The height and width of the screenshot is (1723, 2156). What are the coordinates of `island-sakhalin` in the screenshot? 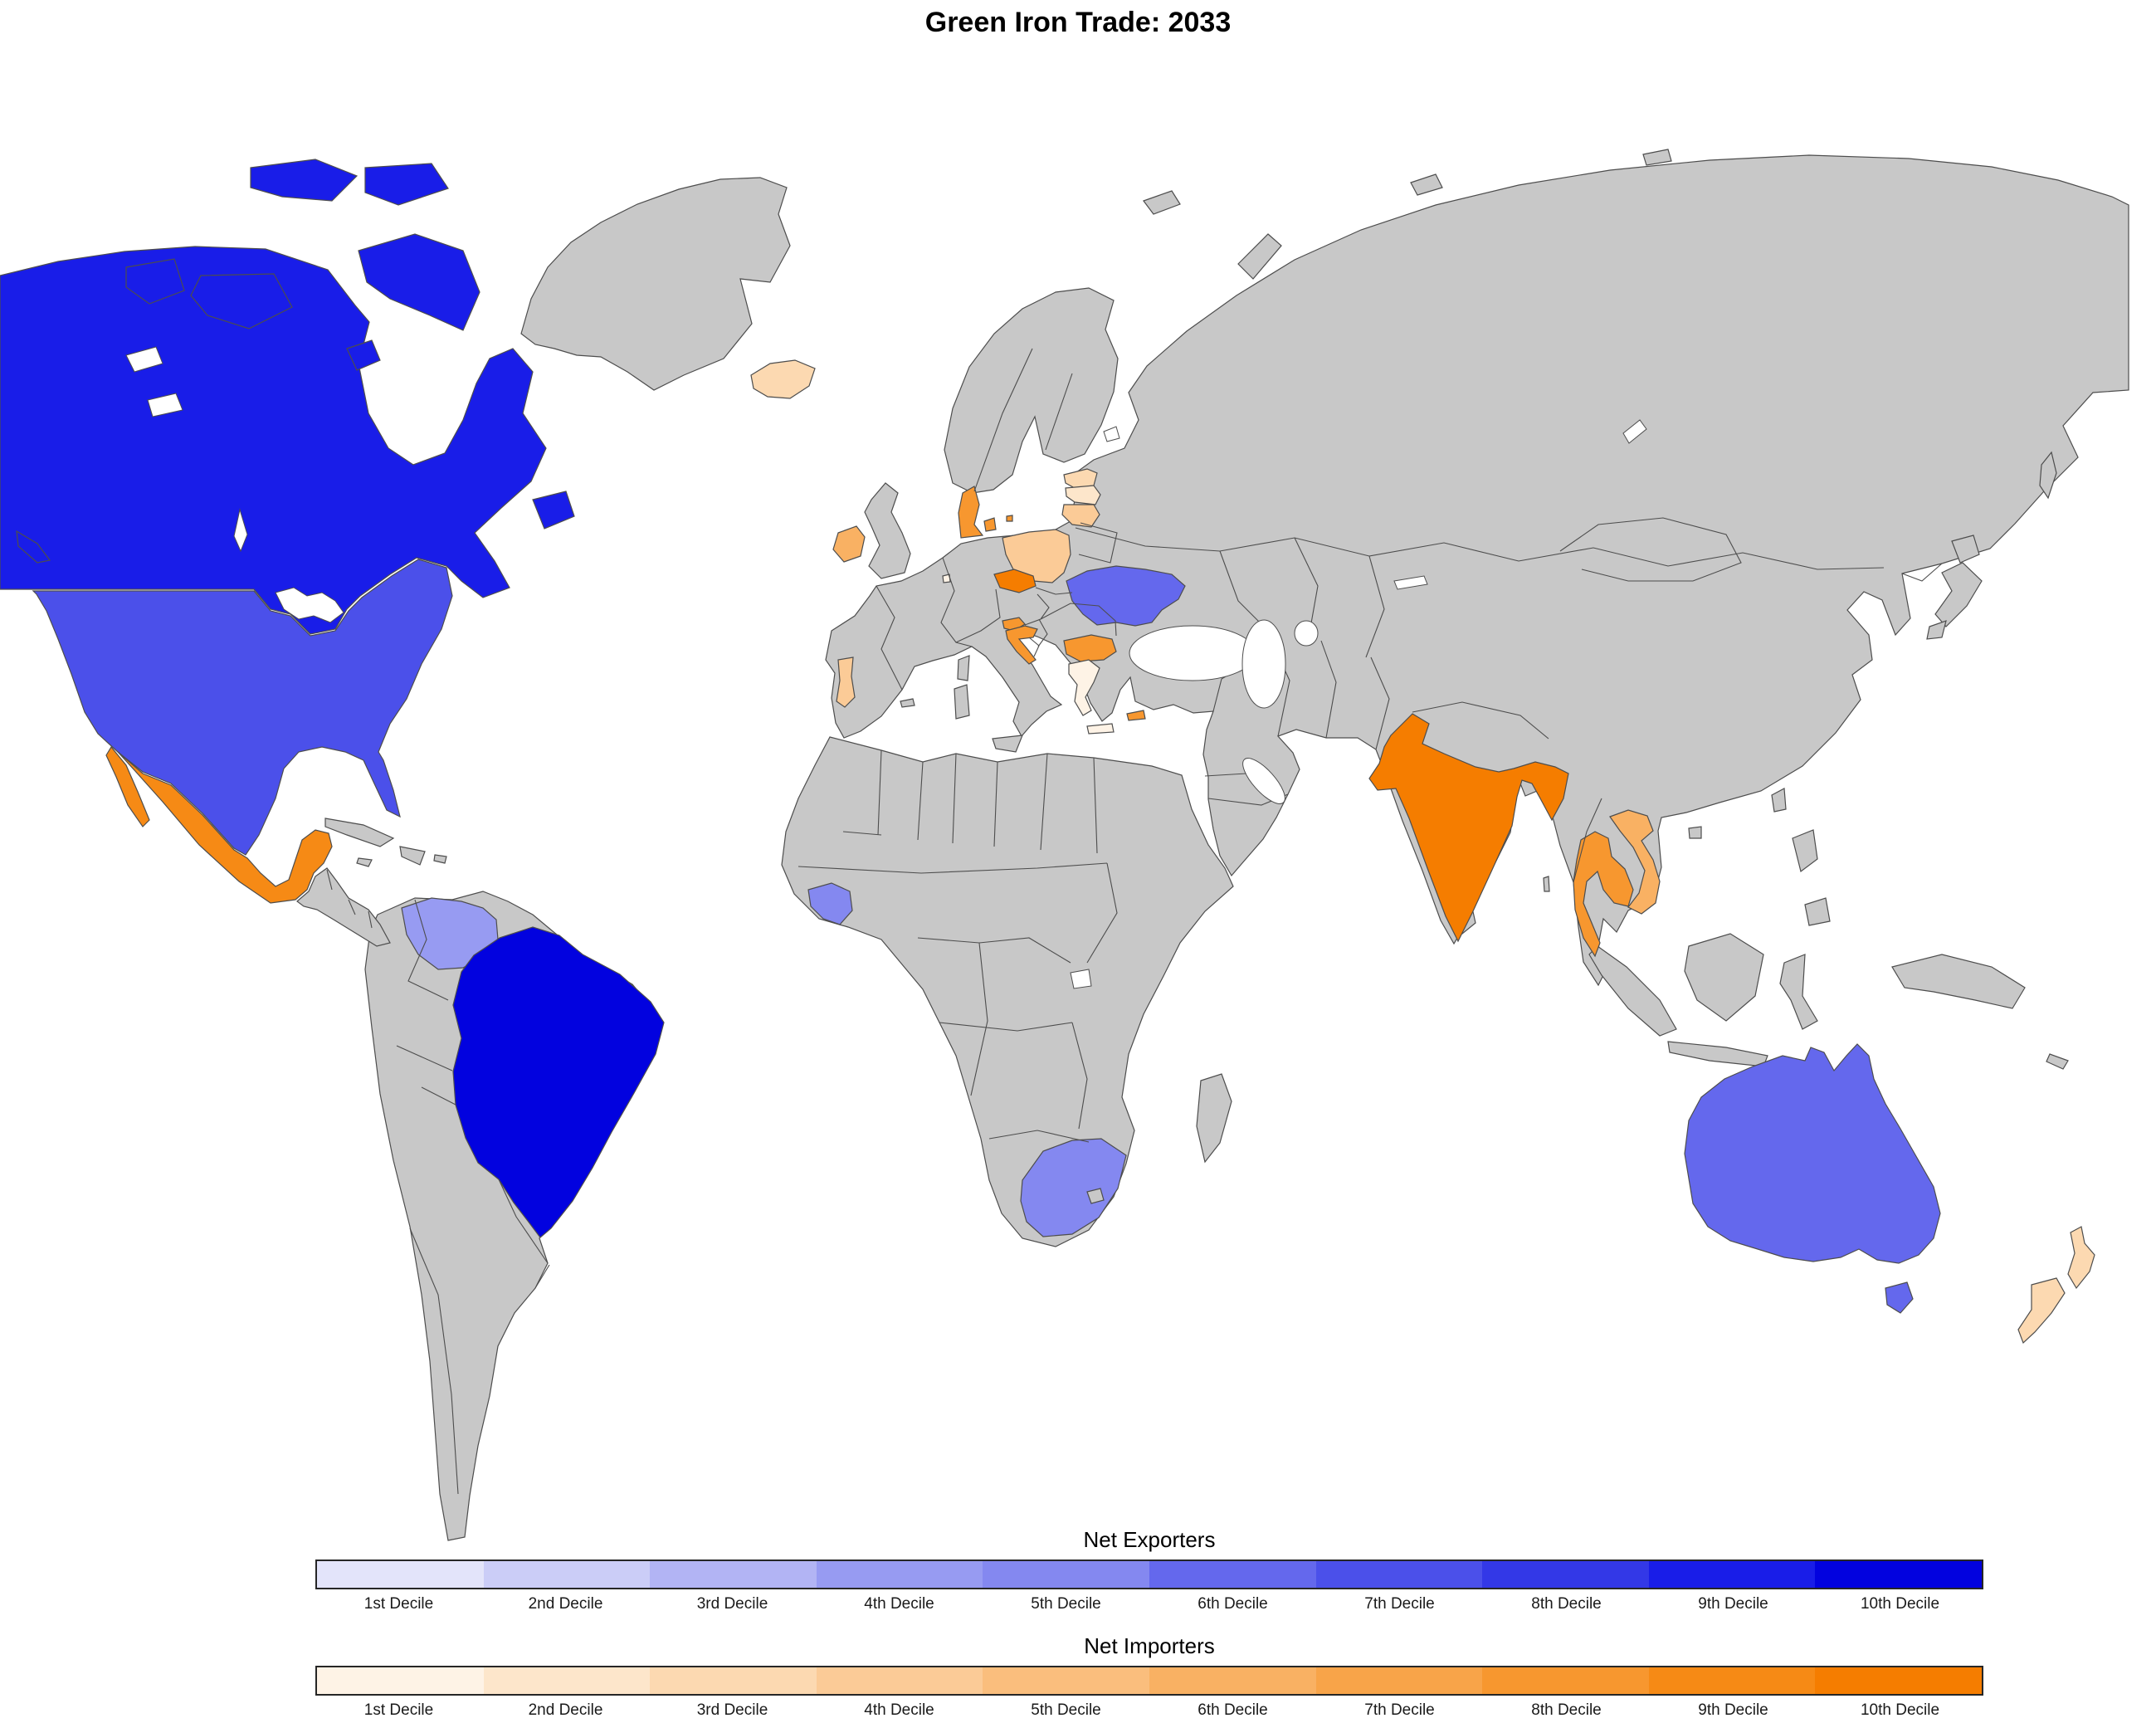 It's located at (2048, 475).